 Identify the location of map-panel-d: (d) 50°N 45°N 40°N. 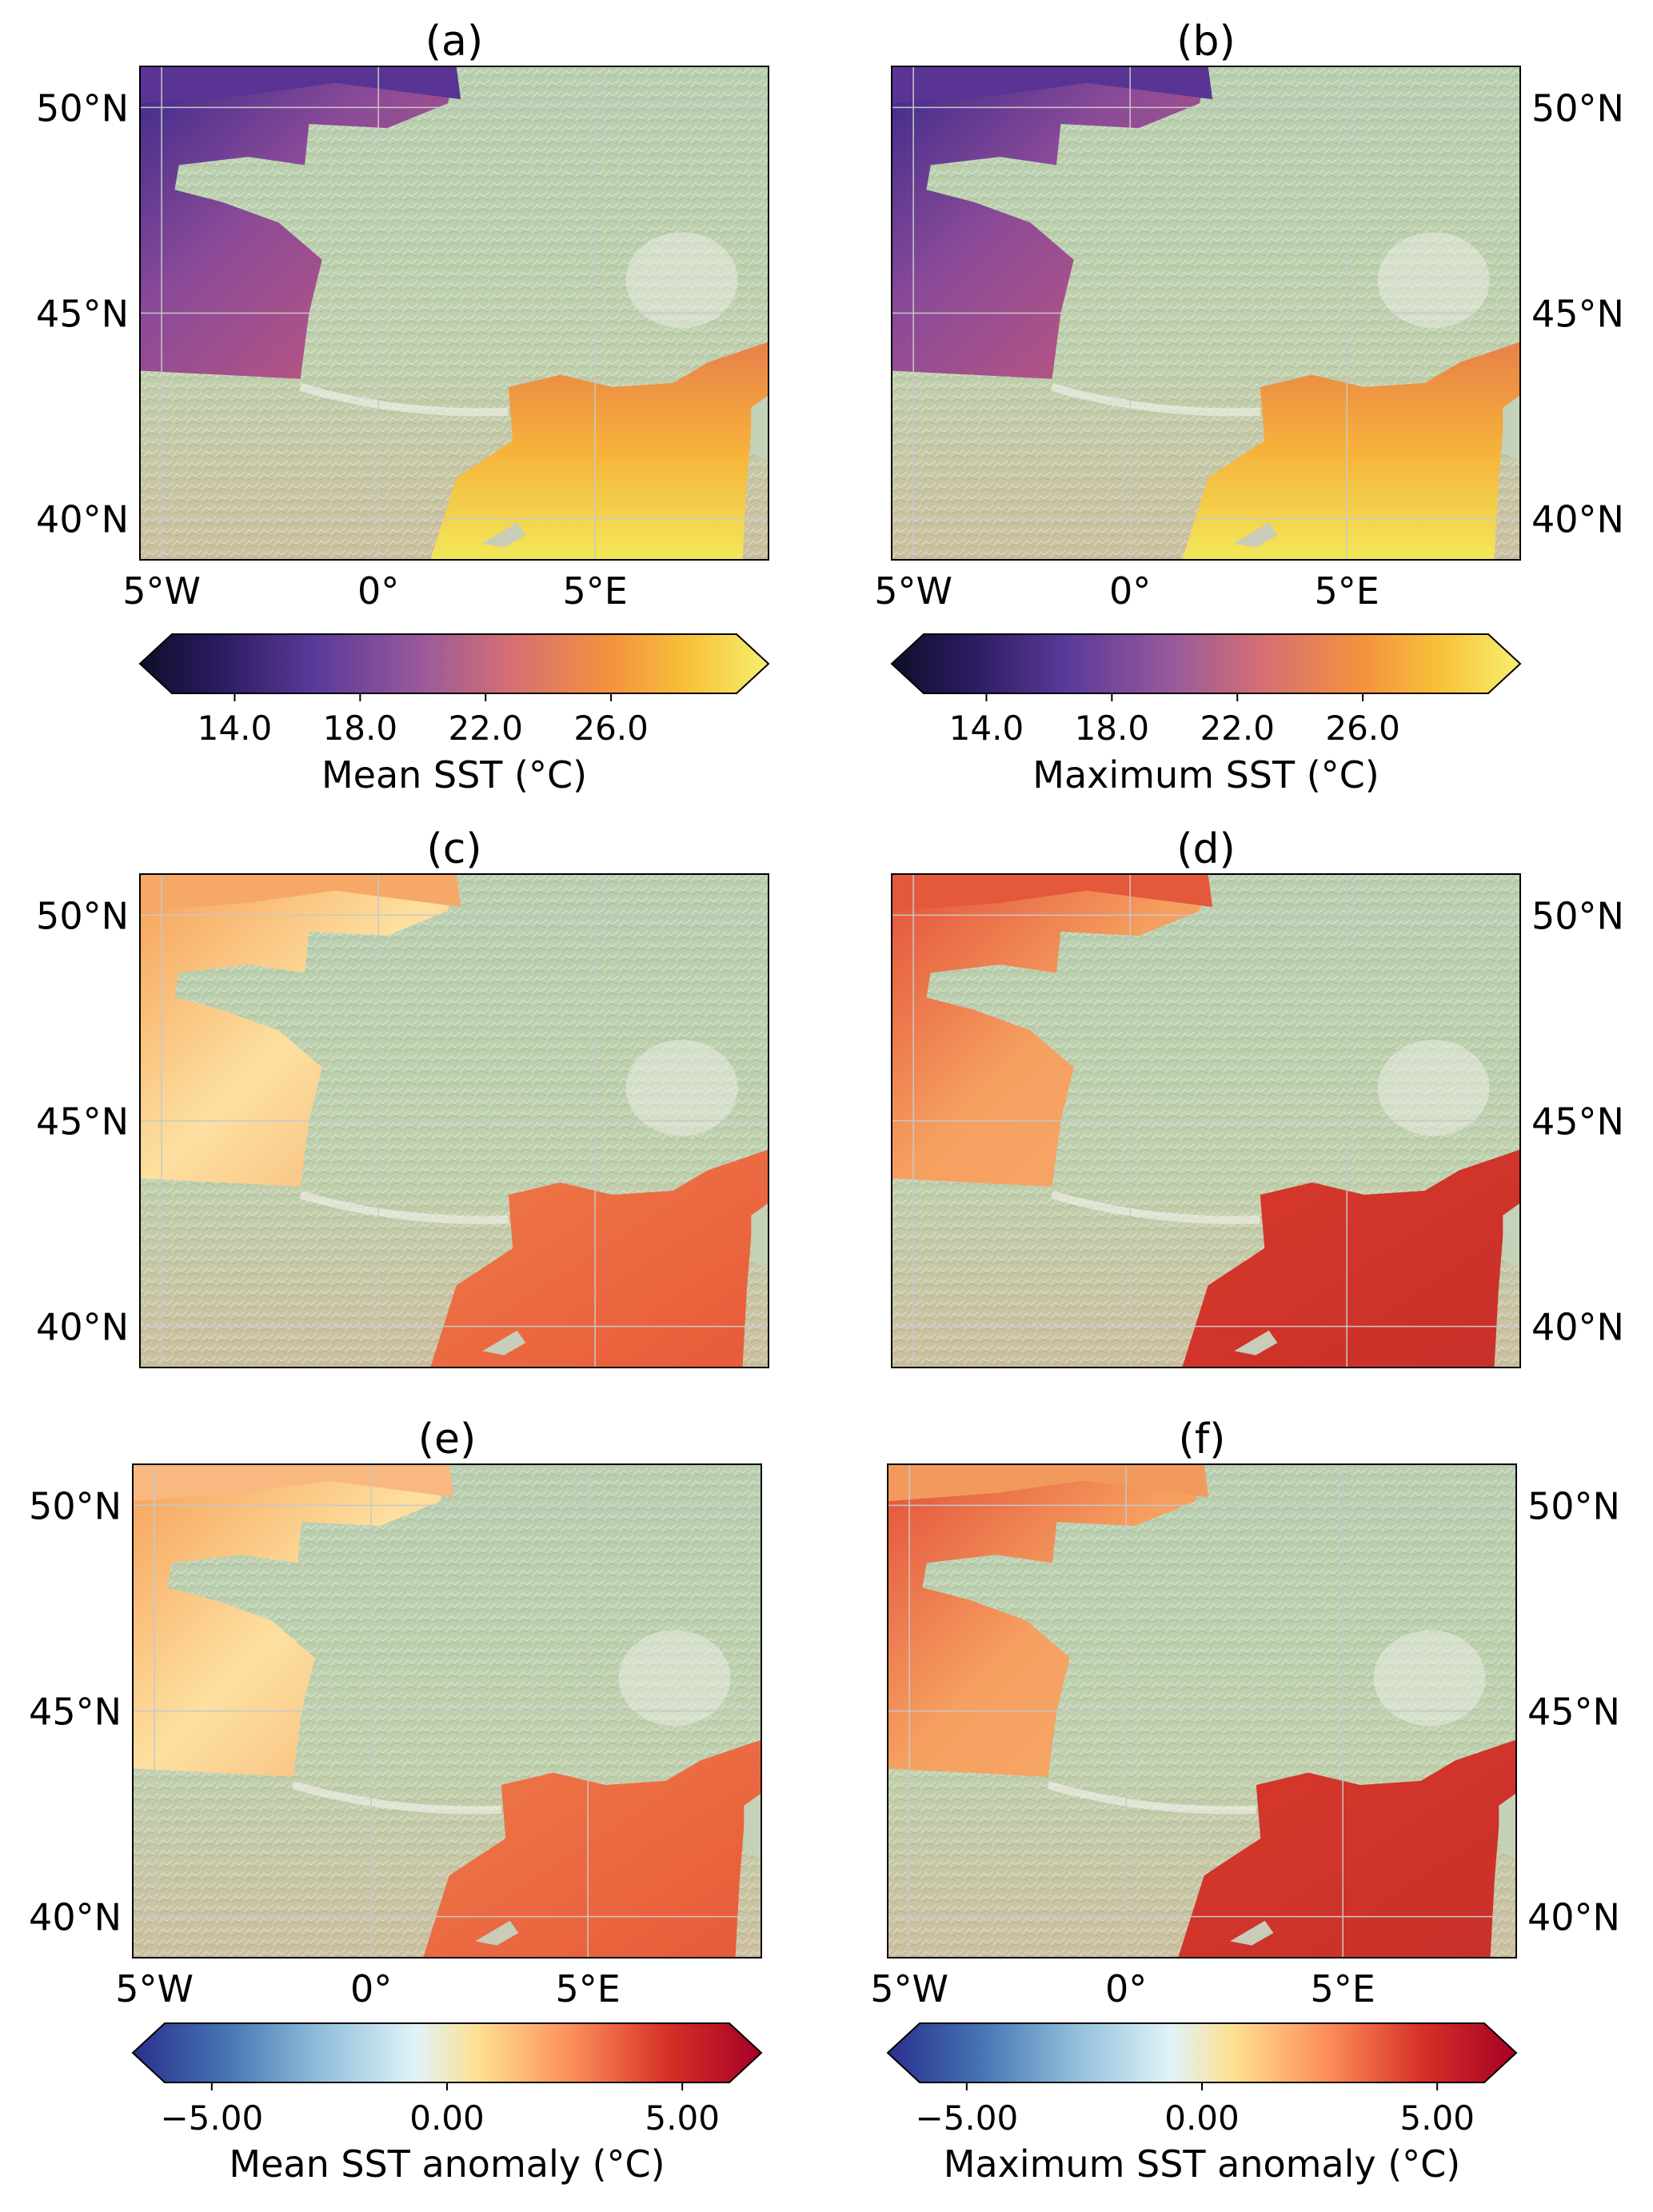
(1257, 1096).